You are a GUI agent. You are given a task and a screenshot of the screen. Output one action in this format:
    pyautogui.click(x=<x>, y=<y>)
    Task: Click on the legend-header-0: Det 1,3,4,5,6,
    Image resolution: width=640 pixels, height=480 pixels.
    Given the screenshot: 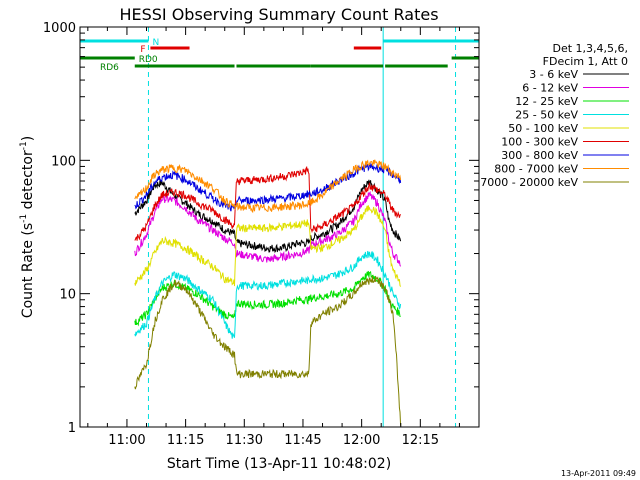 What is the action you would take?
    pyautogui.click(x=590, y=48)
    